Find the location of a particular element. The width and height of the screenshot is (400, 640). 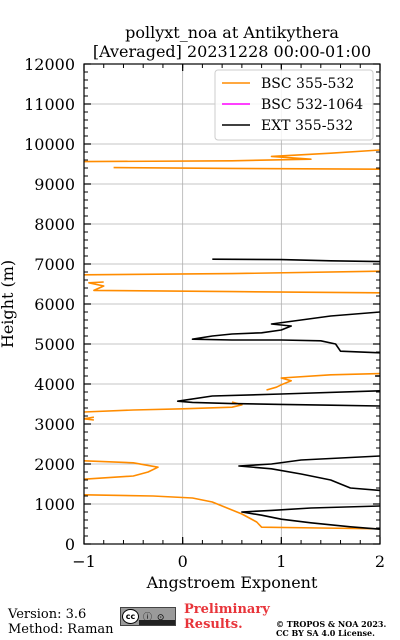

license-line-2: CC BY SA 4.0 License. is located at coordinates (325, 633).